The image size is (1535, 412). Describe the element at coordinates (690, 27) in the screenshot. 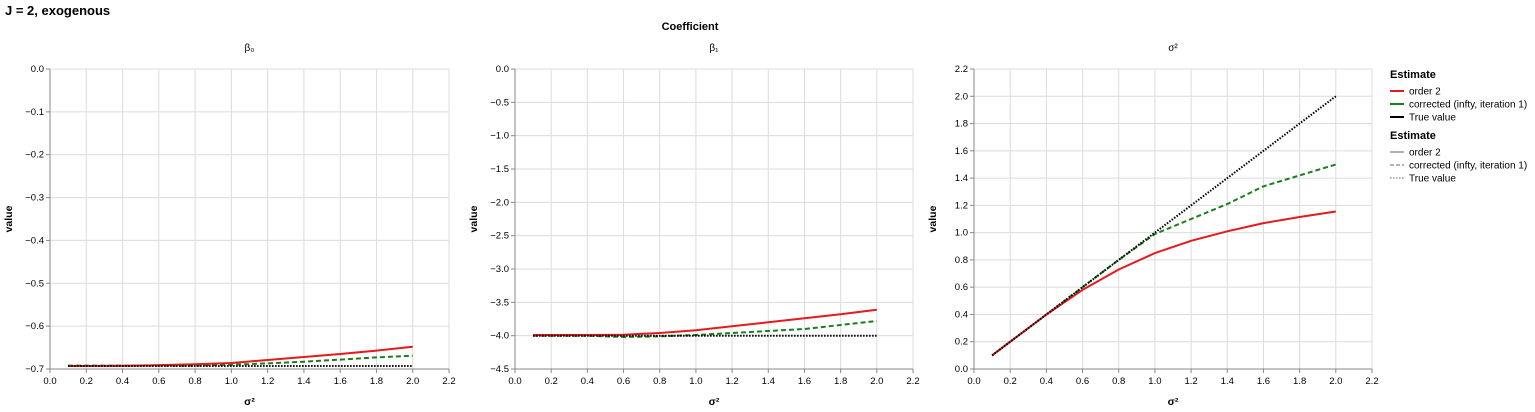

I see `column-title: Coefficient` at that location.